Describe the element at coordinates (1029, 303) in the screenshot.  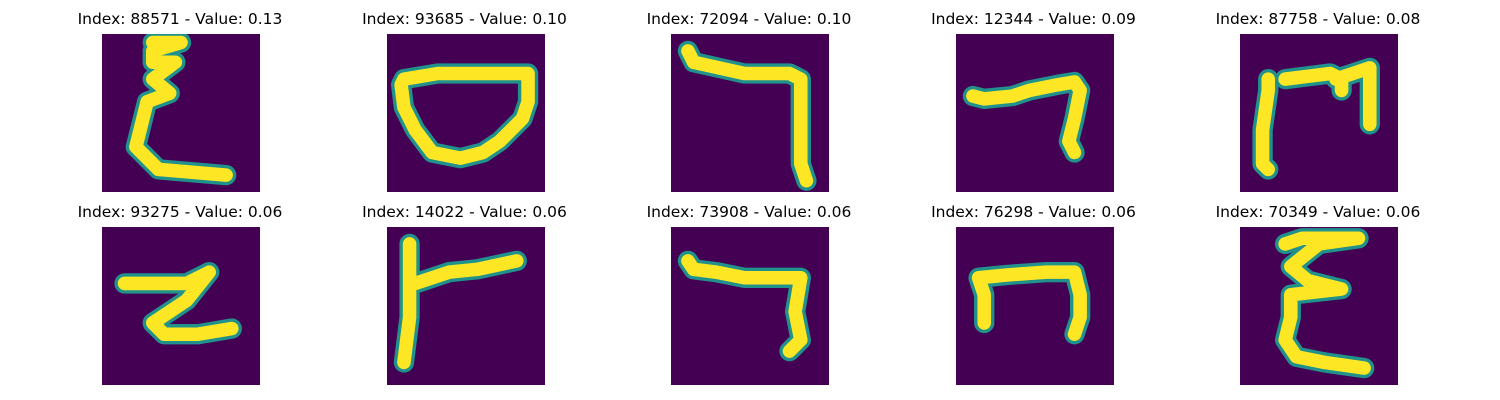
I see `n-shape` at that location.